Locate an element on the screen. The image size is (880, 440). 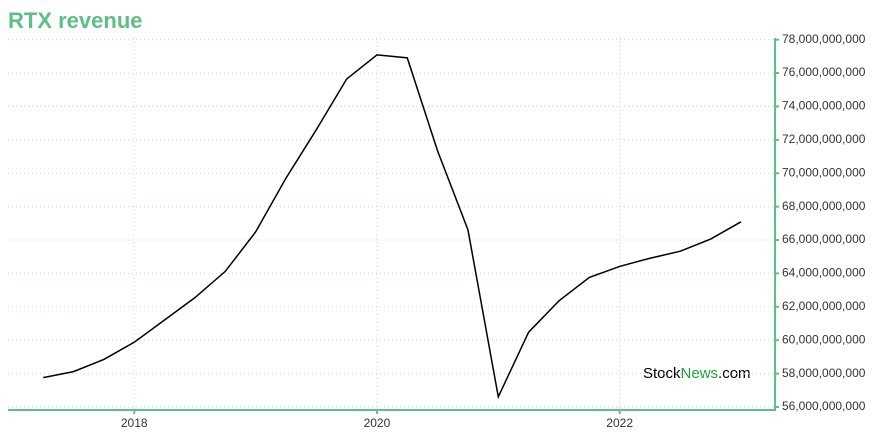
watermark: StockNews.com is located at coordinates (697, 373).